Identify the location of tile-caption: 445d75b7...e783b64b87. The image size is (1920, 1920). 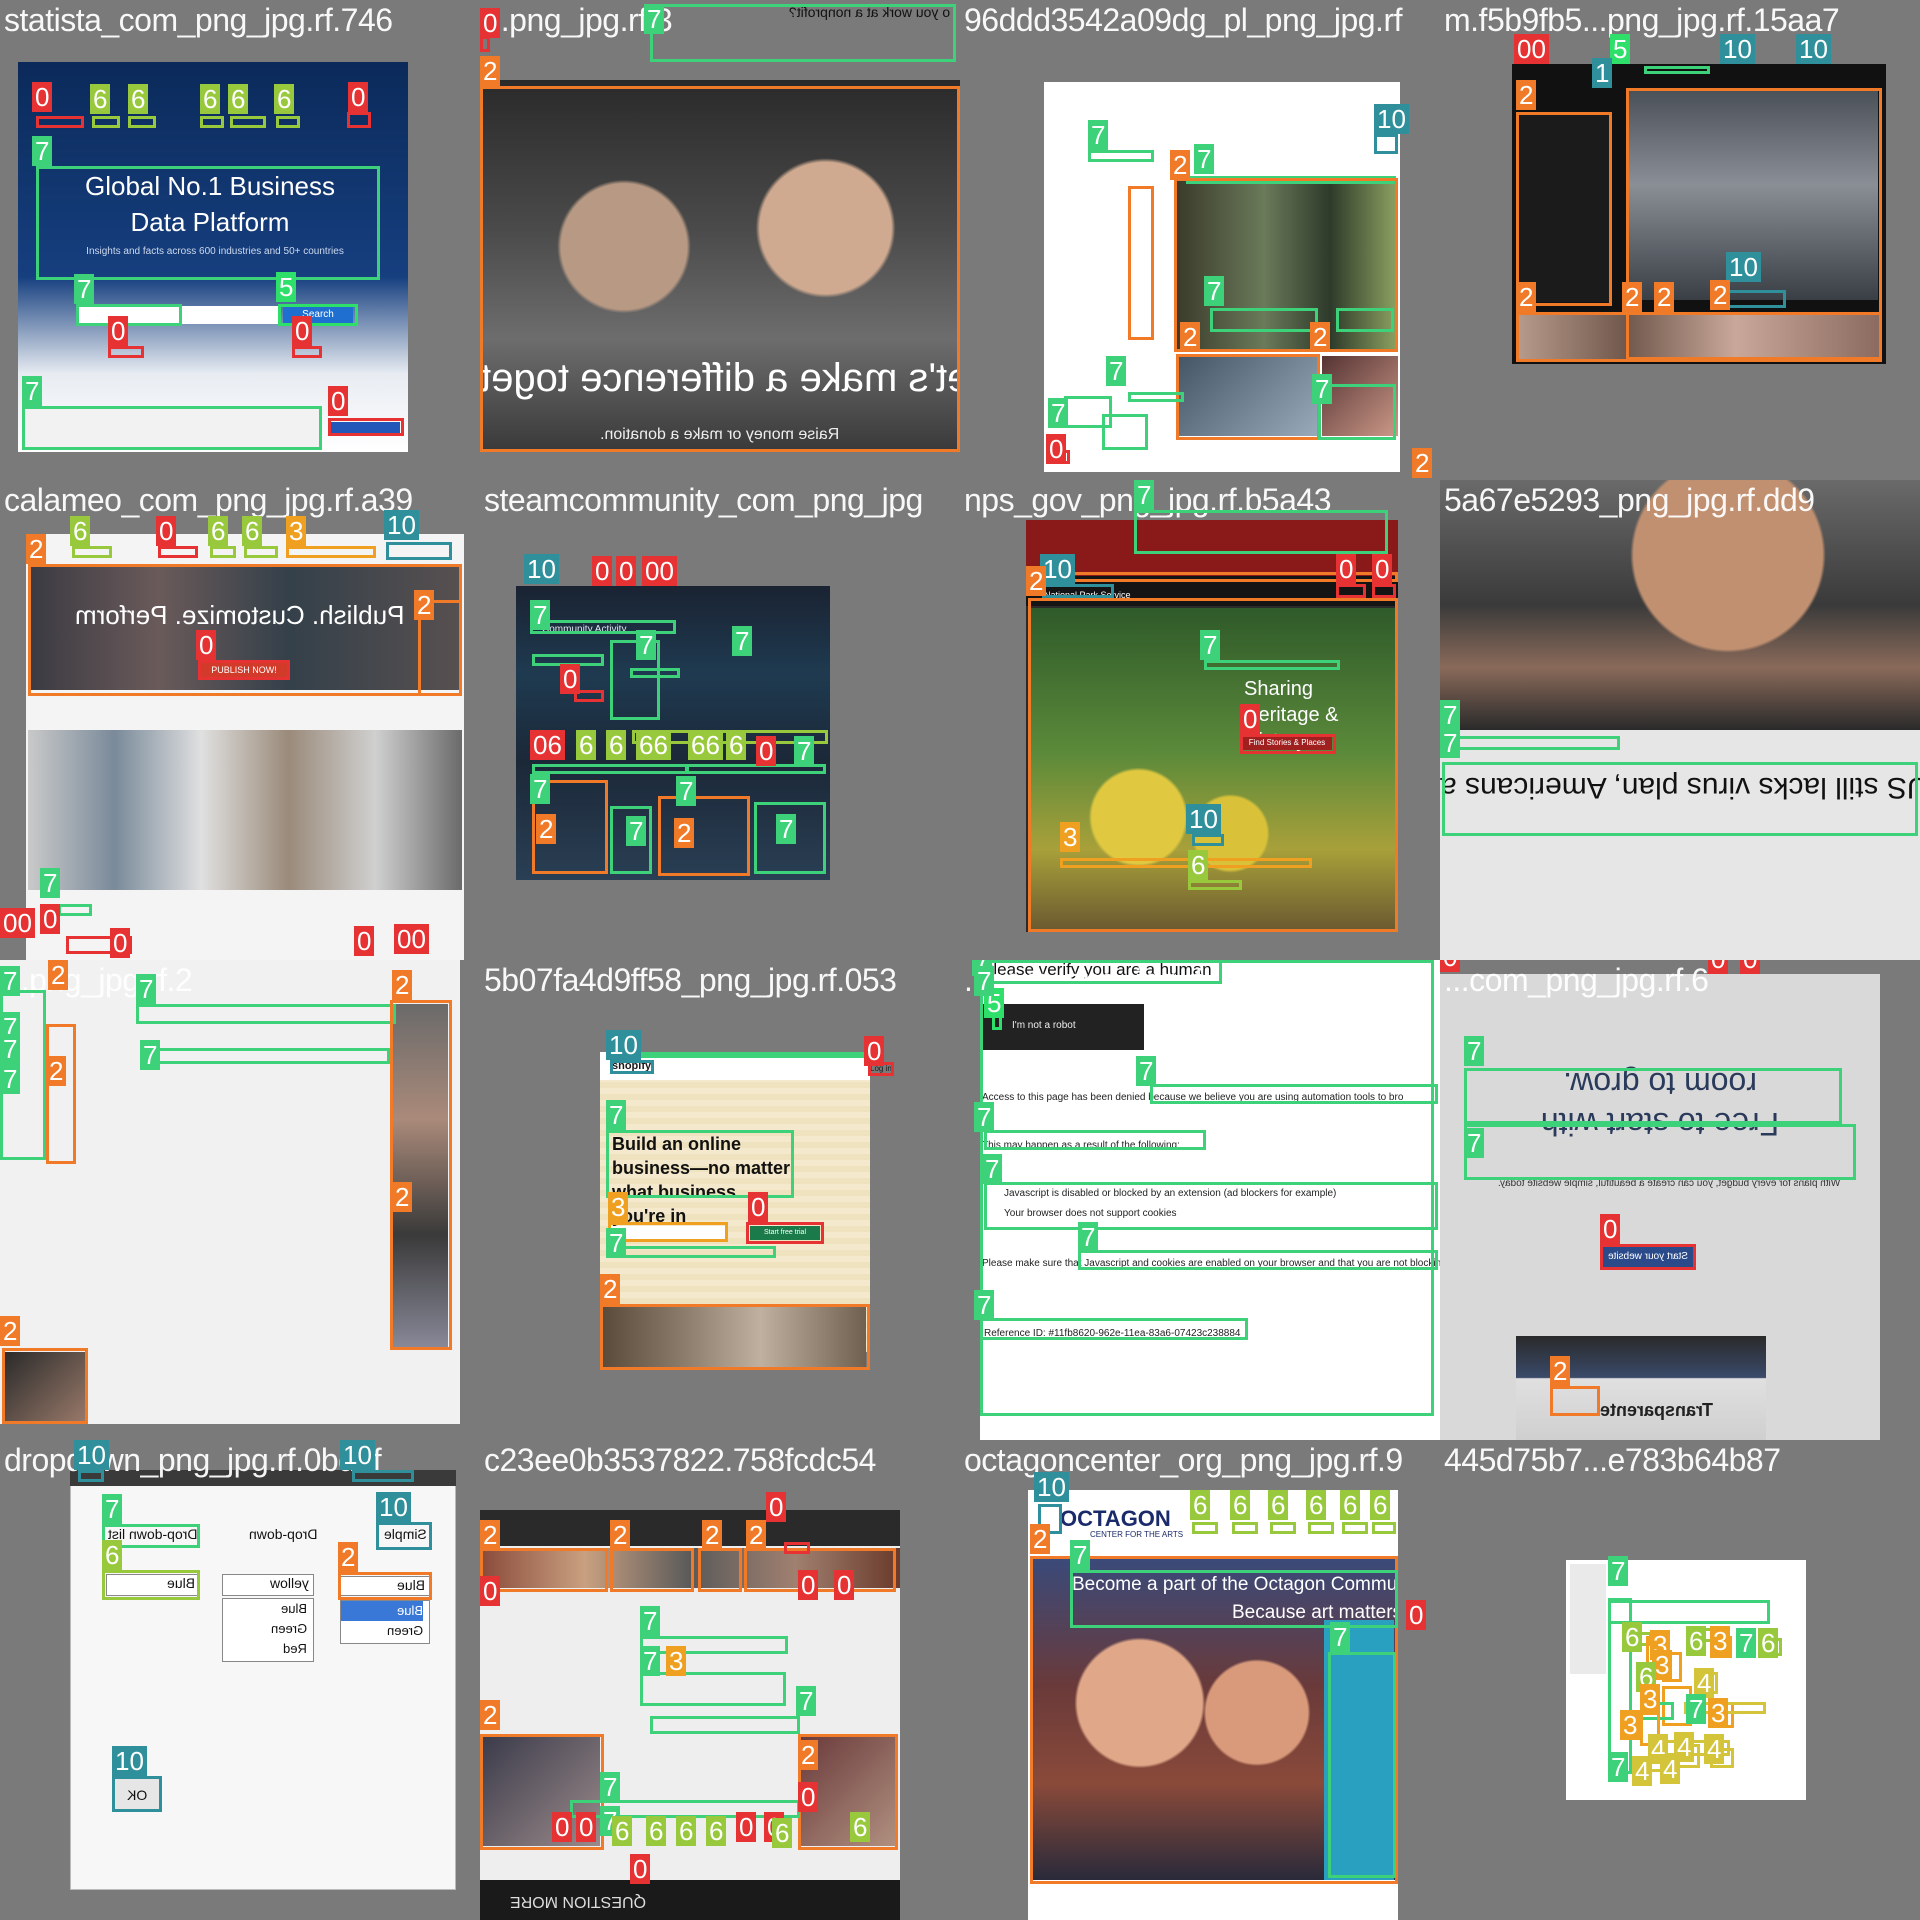
(1612, 1460).